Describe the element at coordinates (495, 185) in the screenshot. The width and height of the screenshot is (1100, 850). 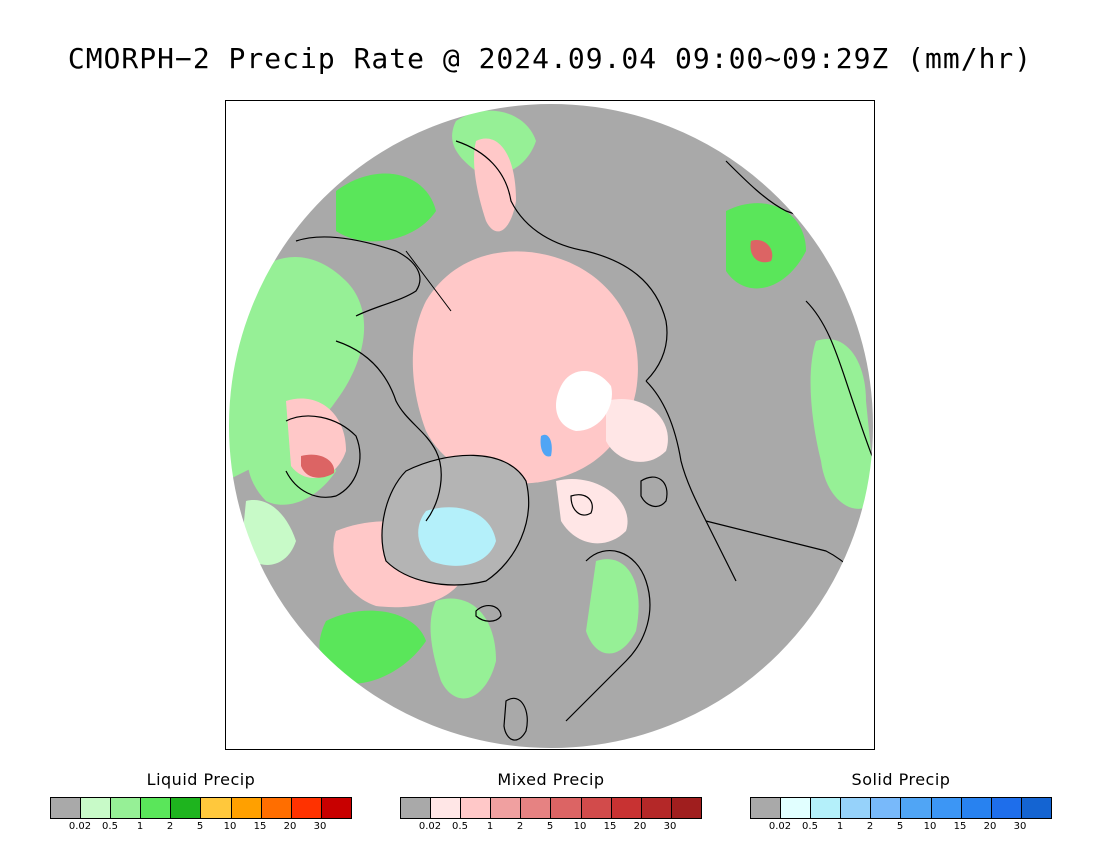
I see `mixed-region-bering` at that location.